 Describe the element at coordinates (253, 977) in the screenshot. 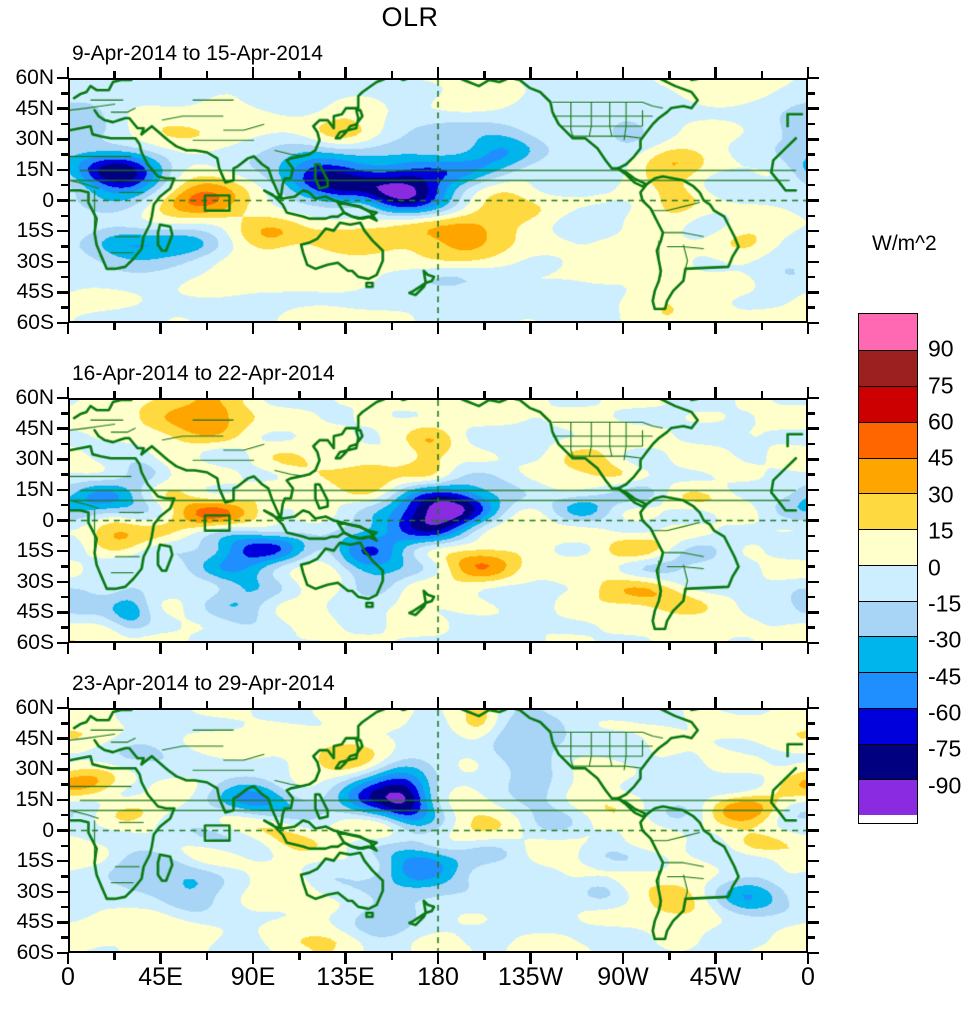

I see `x-tick-label: 90E` at that location.